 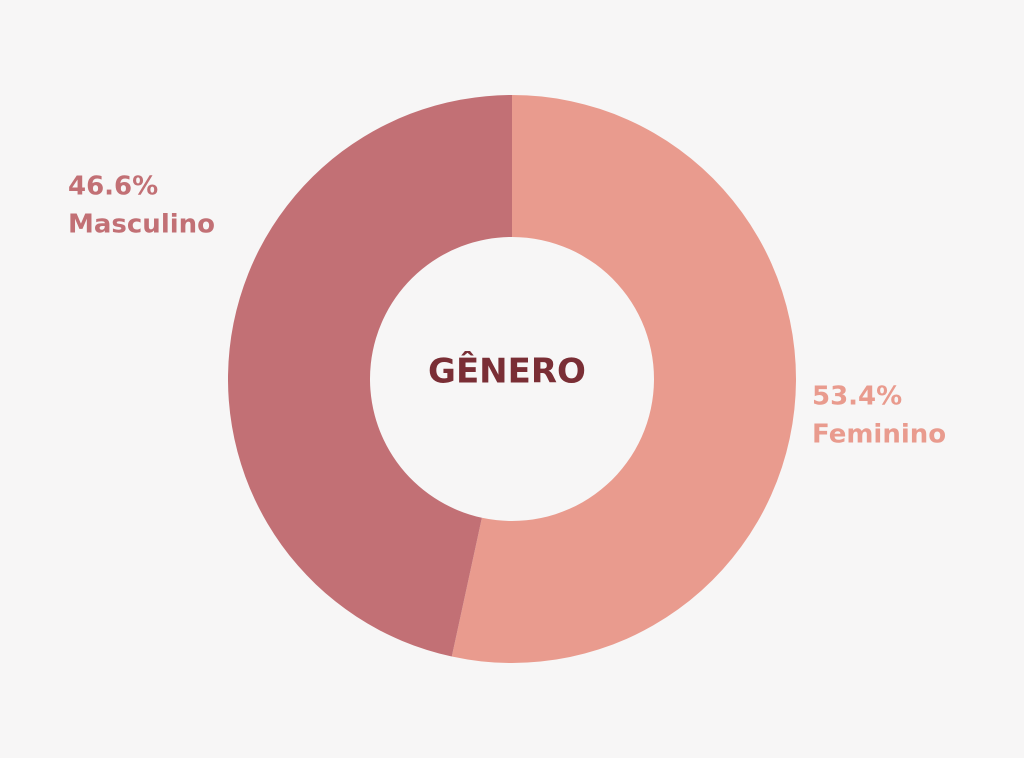 I want to click on chart-title: GÊNERO, so click(x=507, y=371).